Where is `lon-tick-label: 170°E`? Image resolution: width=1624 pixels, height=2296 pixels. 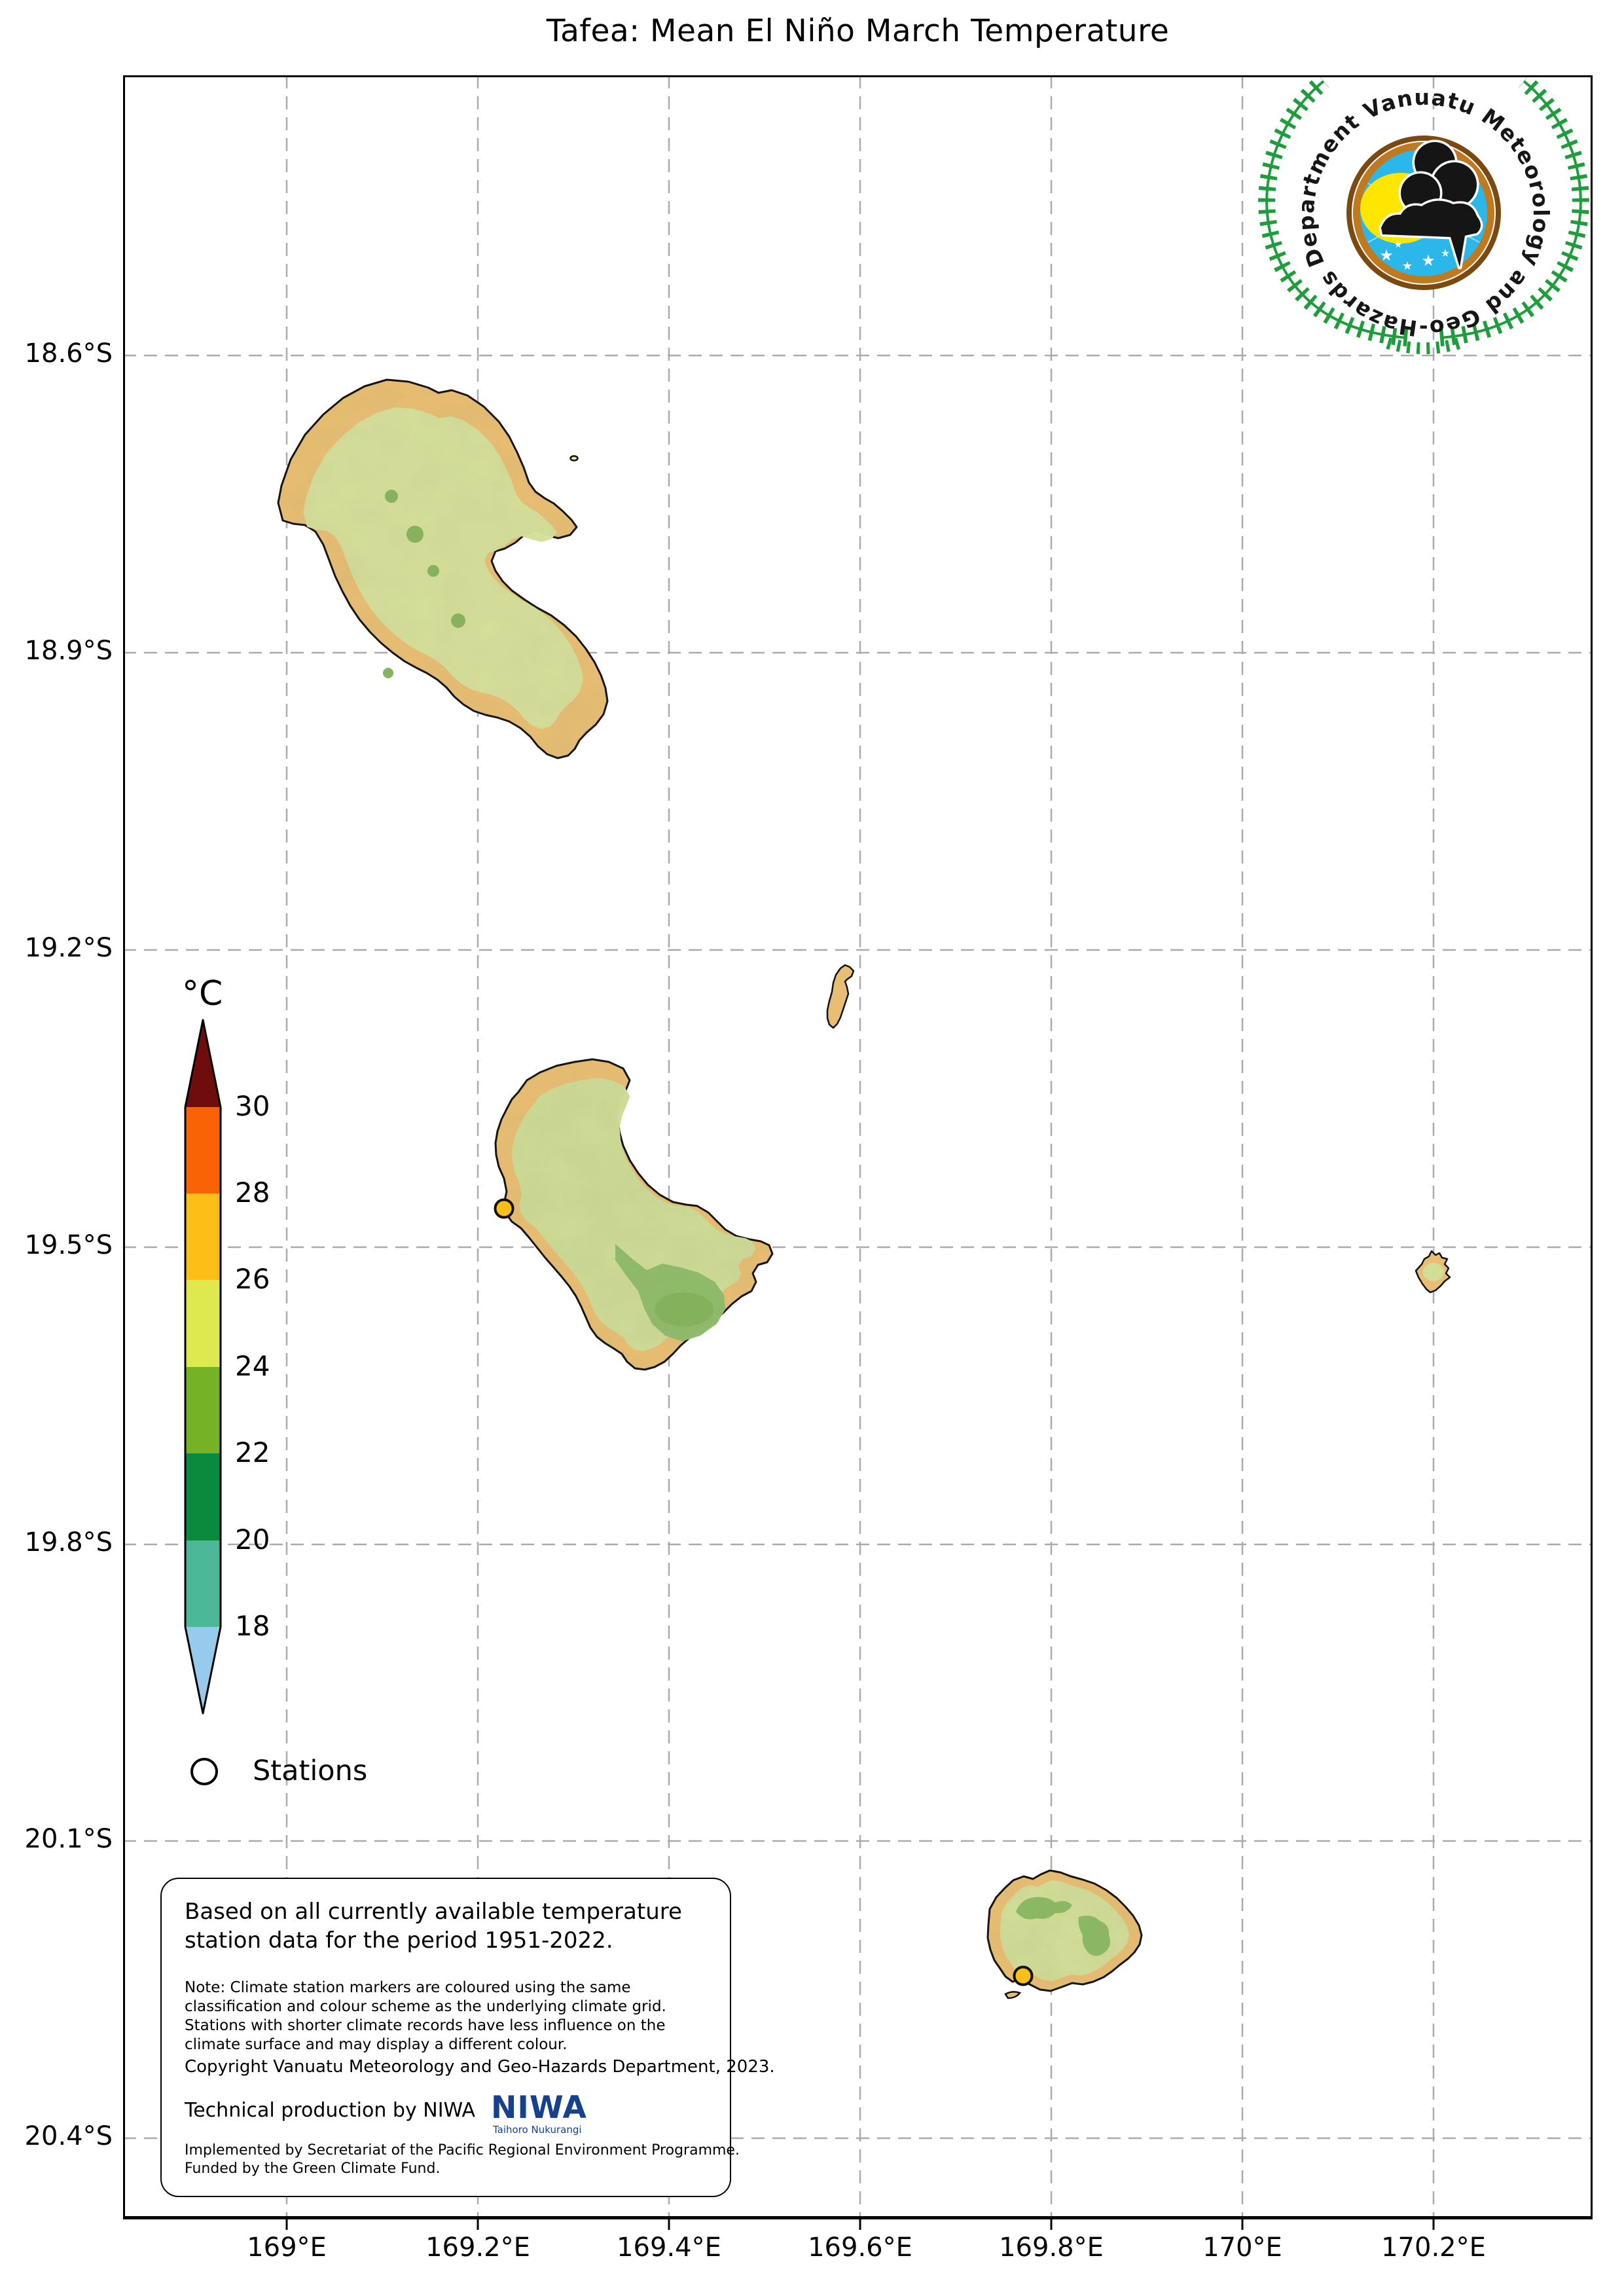
lon-tick-label: 170°E is located at coordinates (1242, 2247).